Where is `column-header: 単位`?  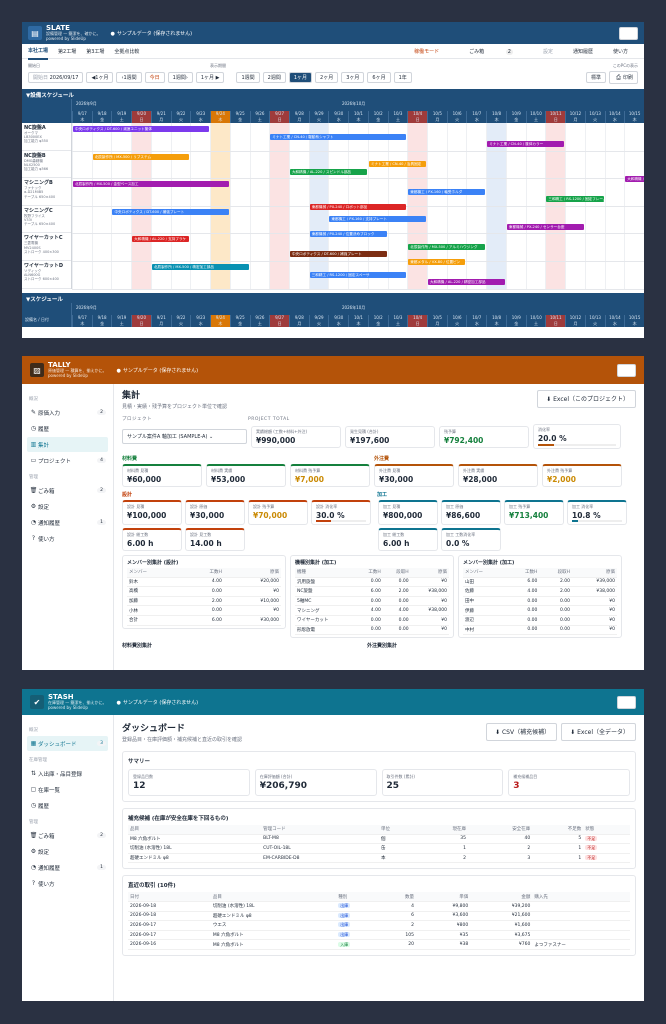
column-header: 単位 is located at coordinates (397, 830).